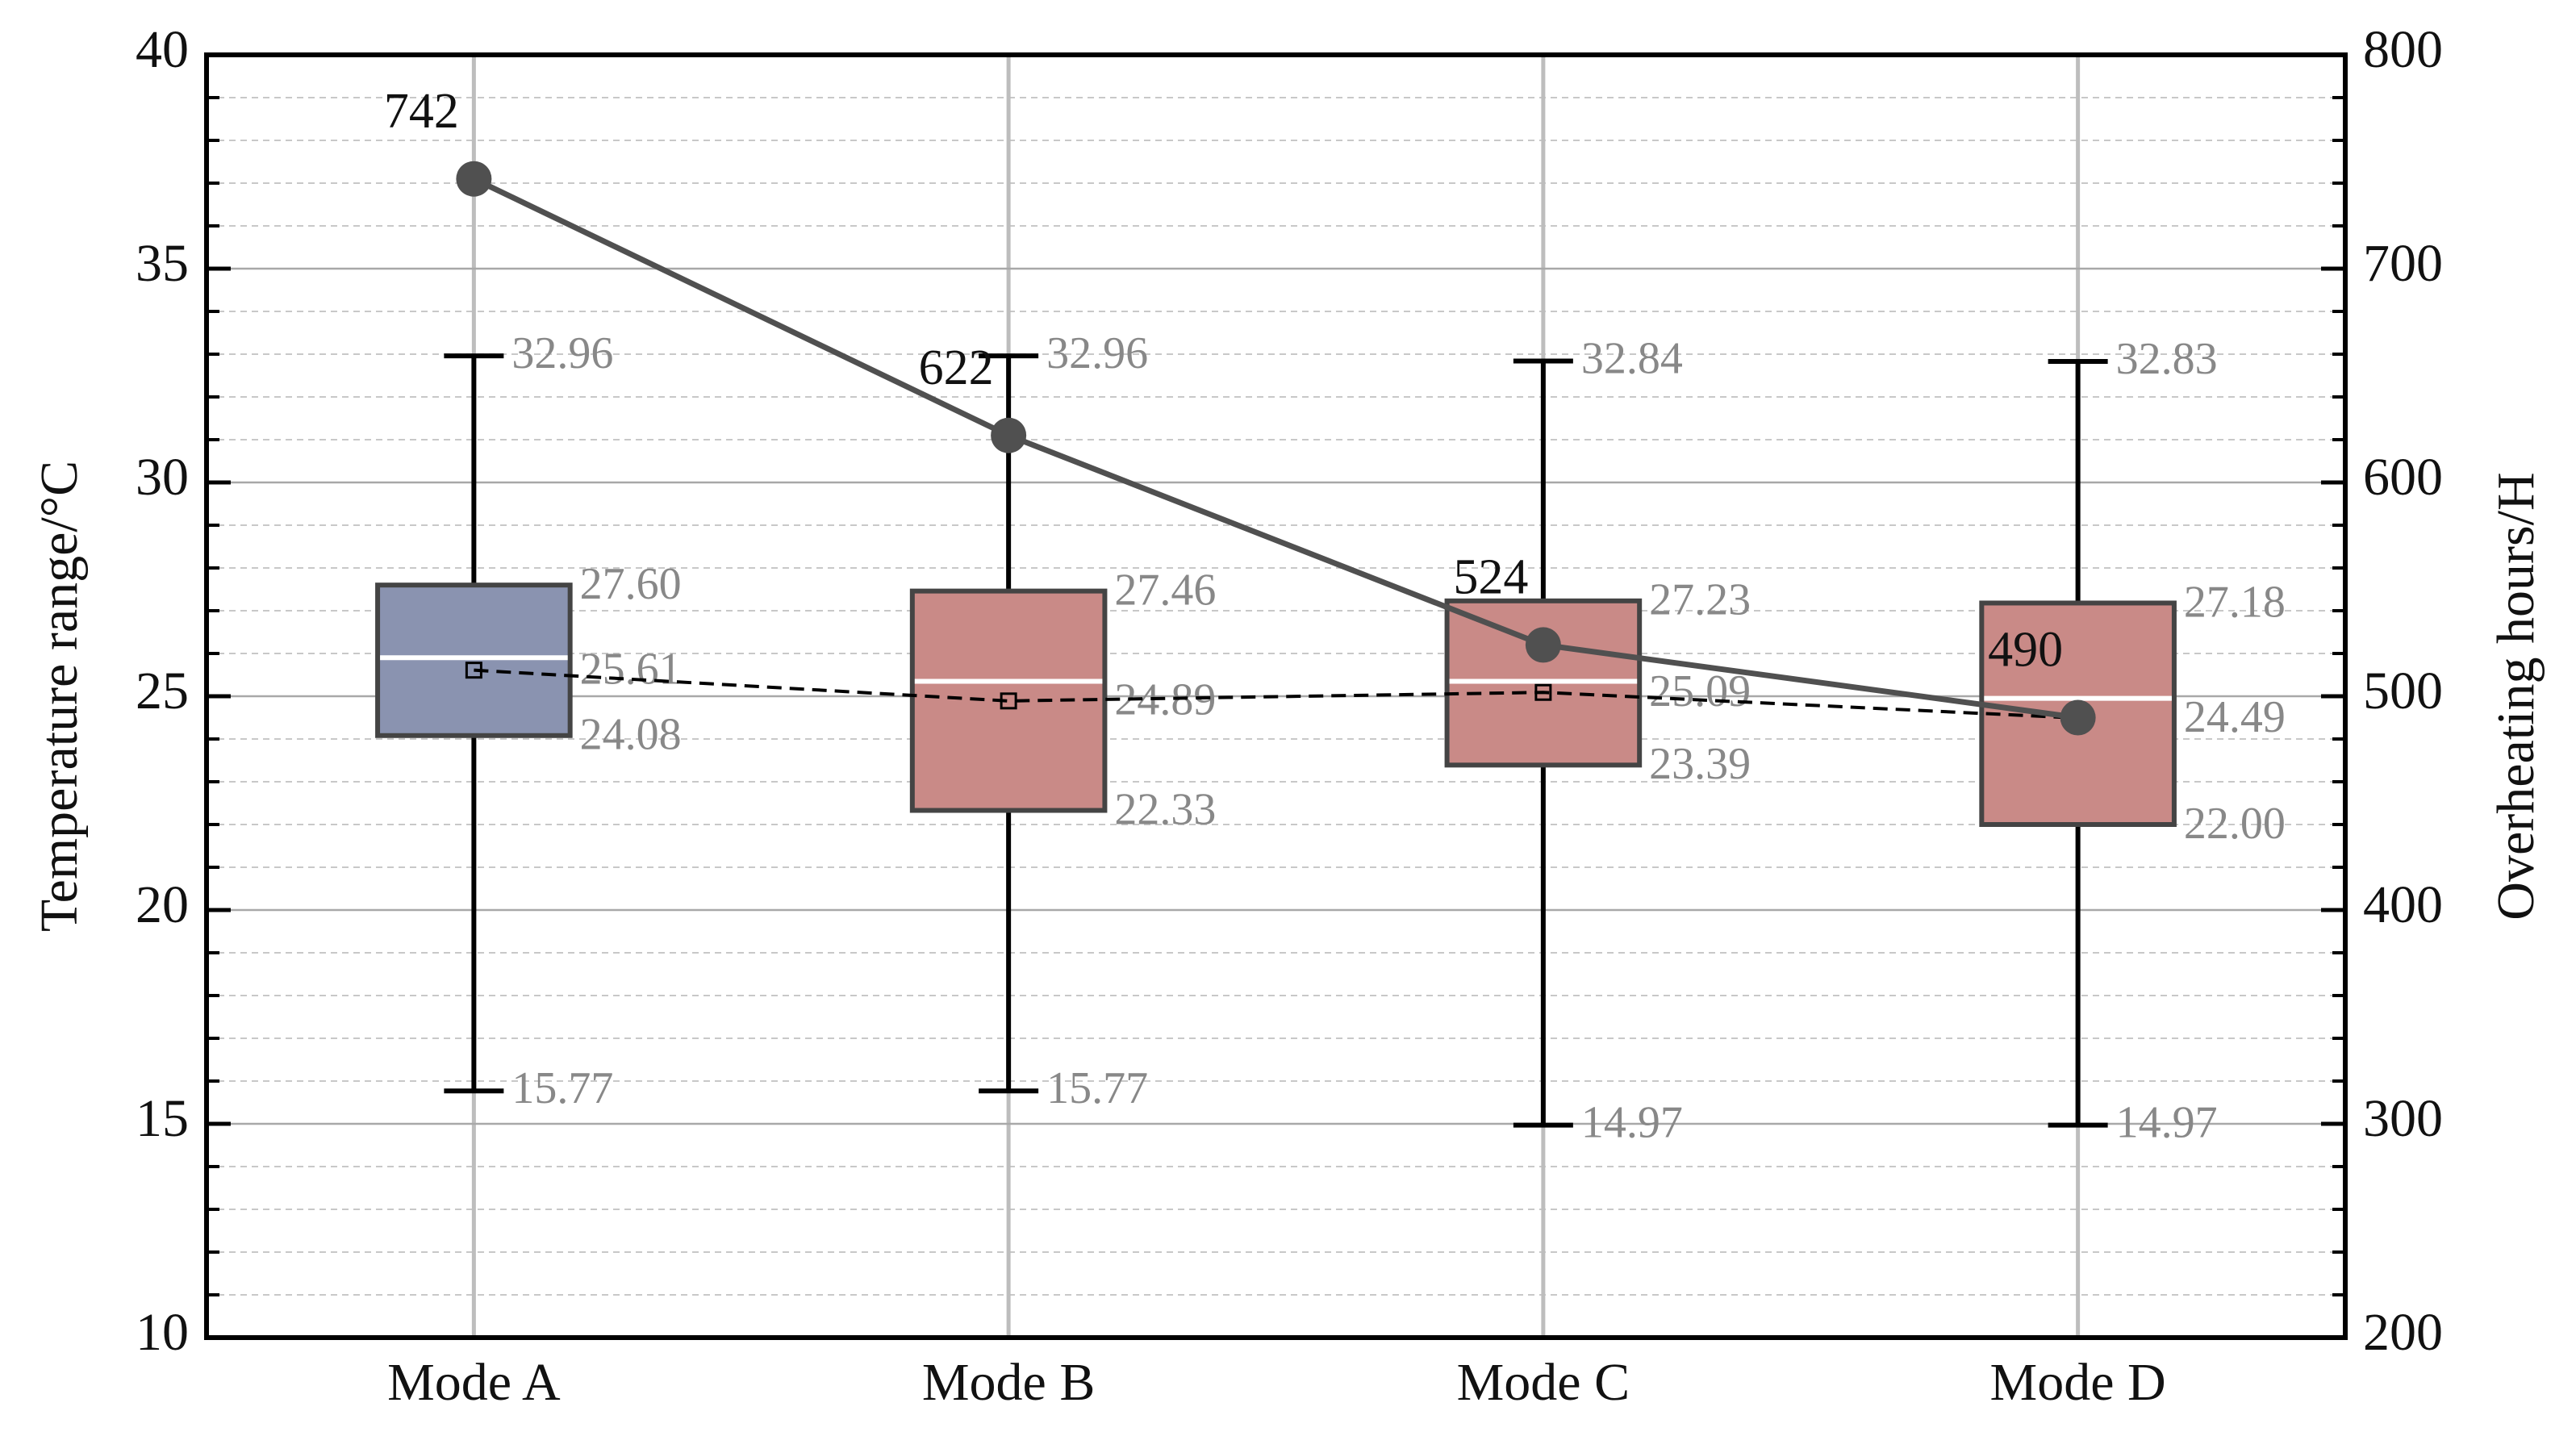  I want to click on x-tick-label: Mode C, so click(1543, 1382).